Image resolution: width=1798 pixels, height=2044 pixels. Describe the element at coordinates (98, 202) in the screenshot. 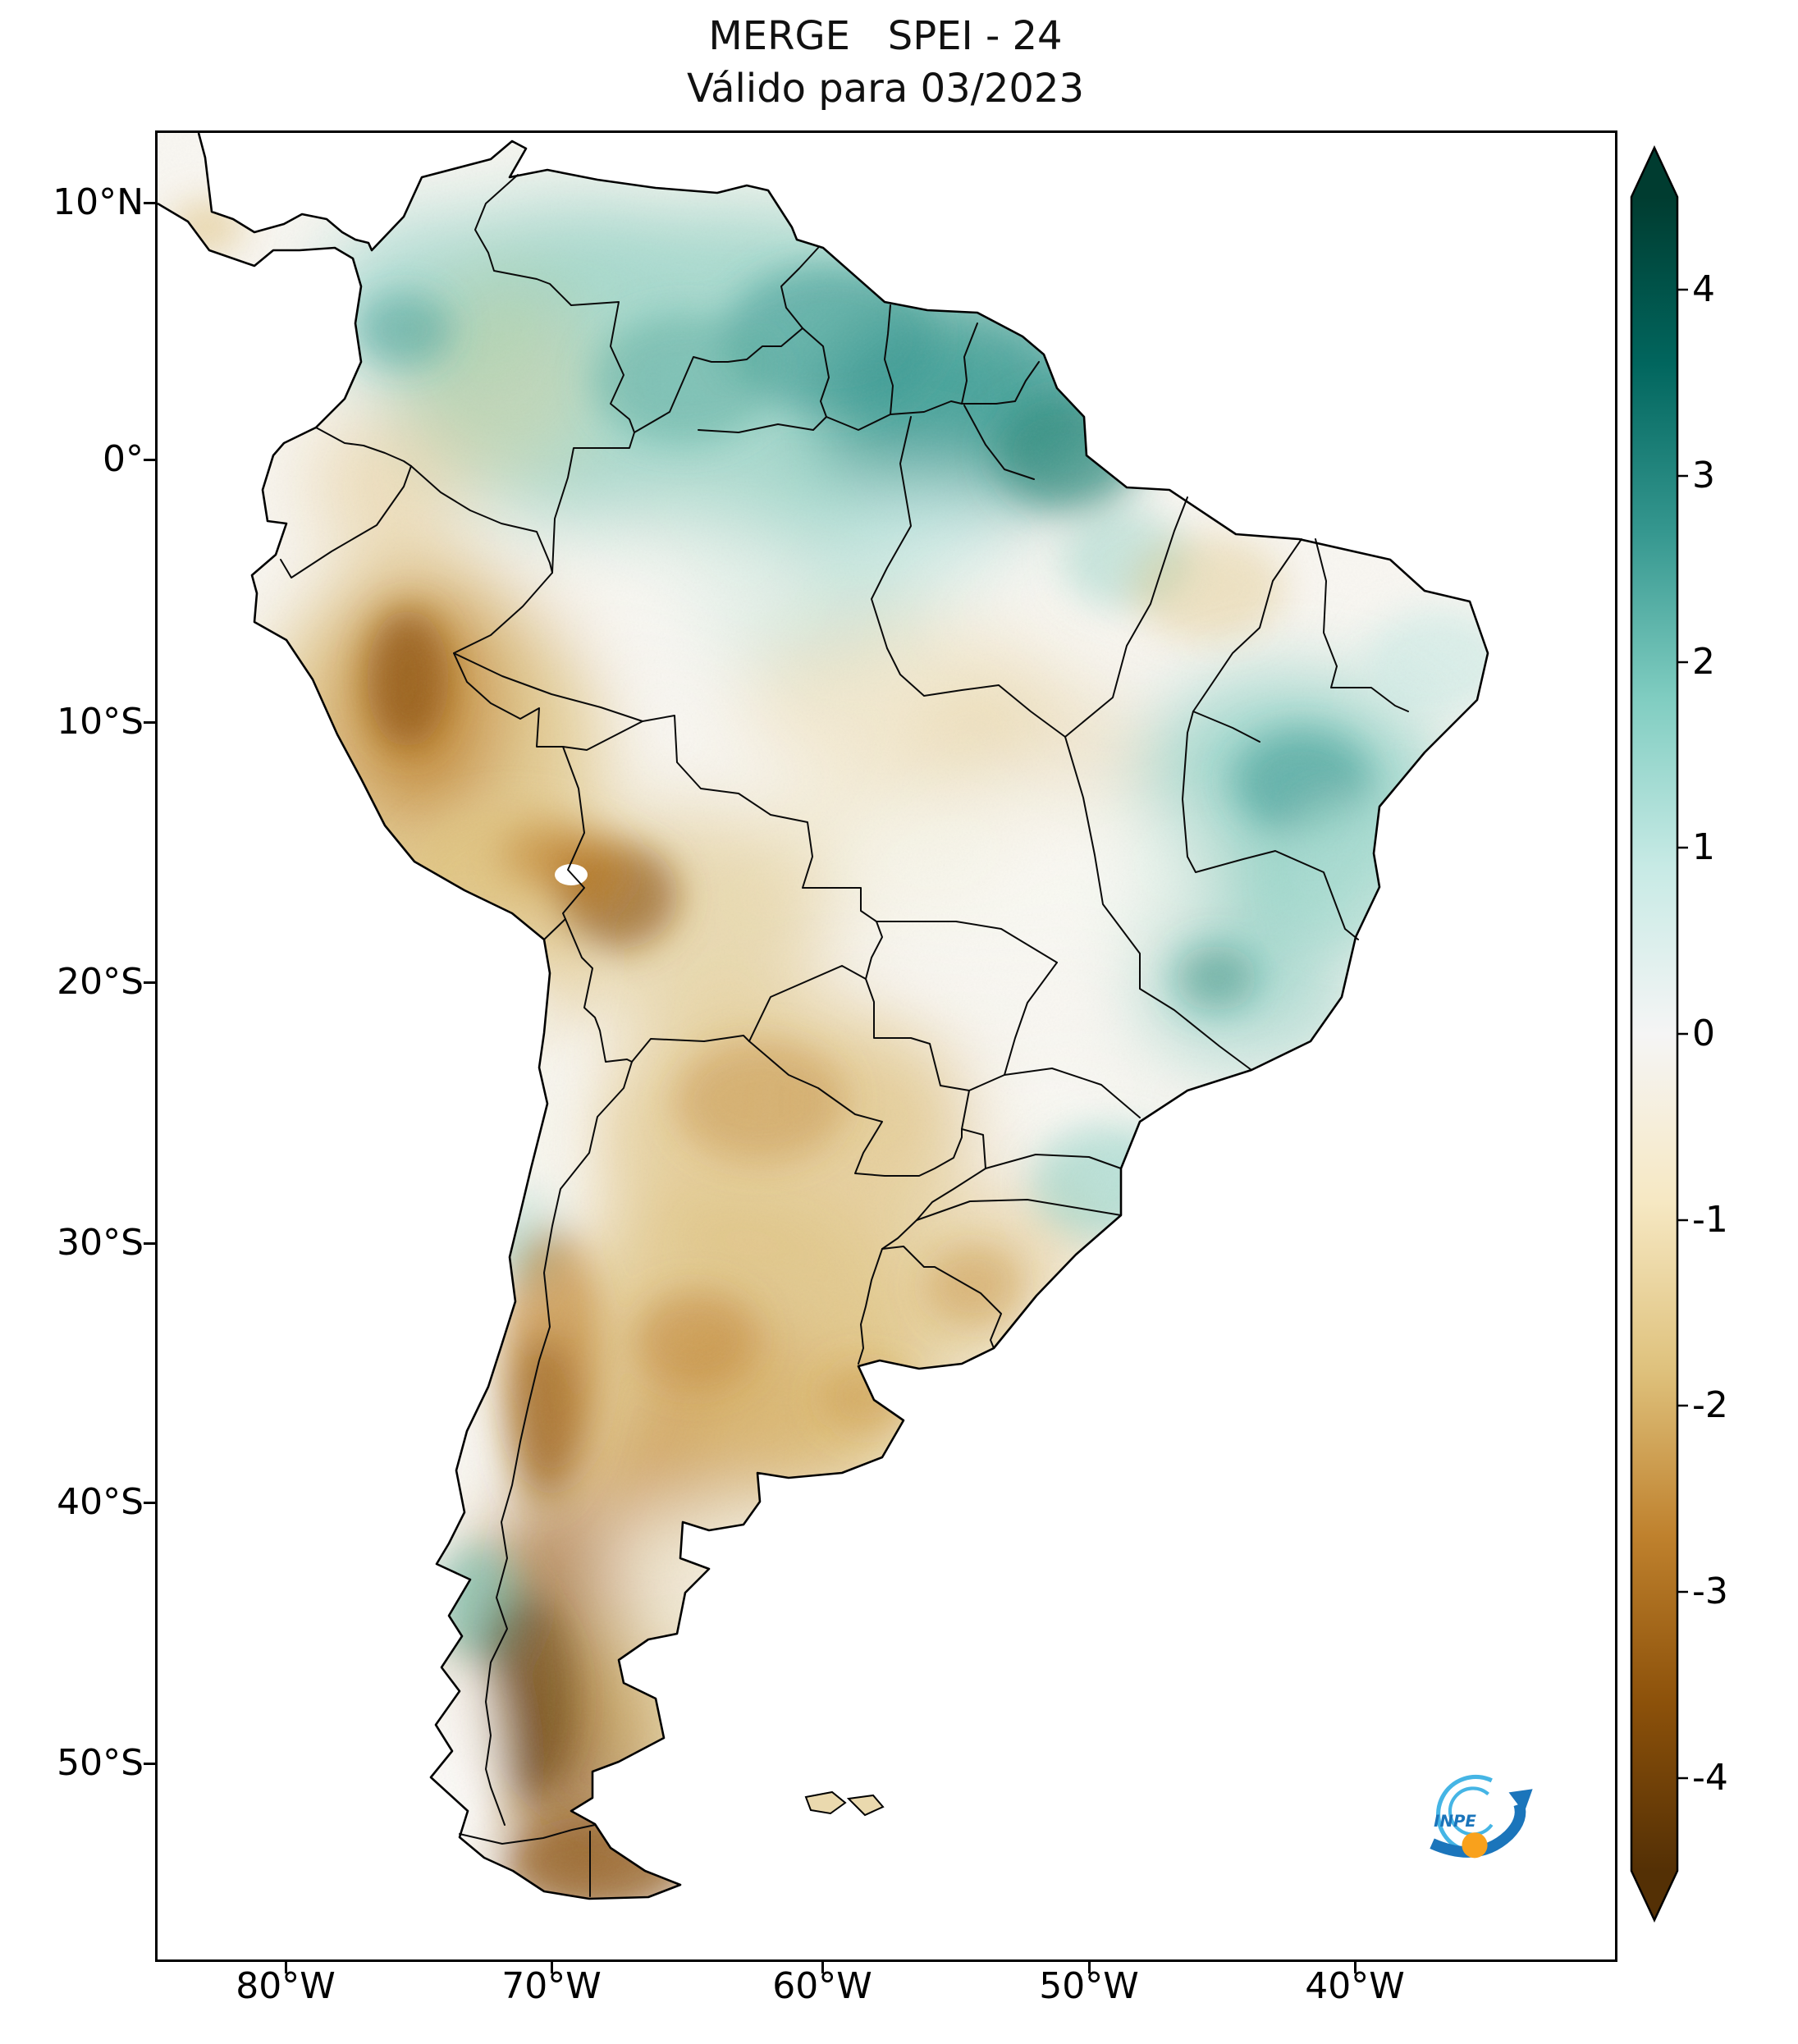

I see `y-axis-label-10n: 10°N` at that location.